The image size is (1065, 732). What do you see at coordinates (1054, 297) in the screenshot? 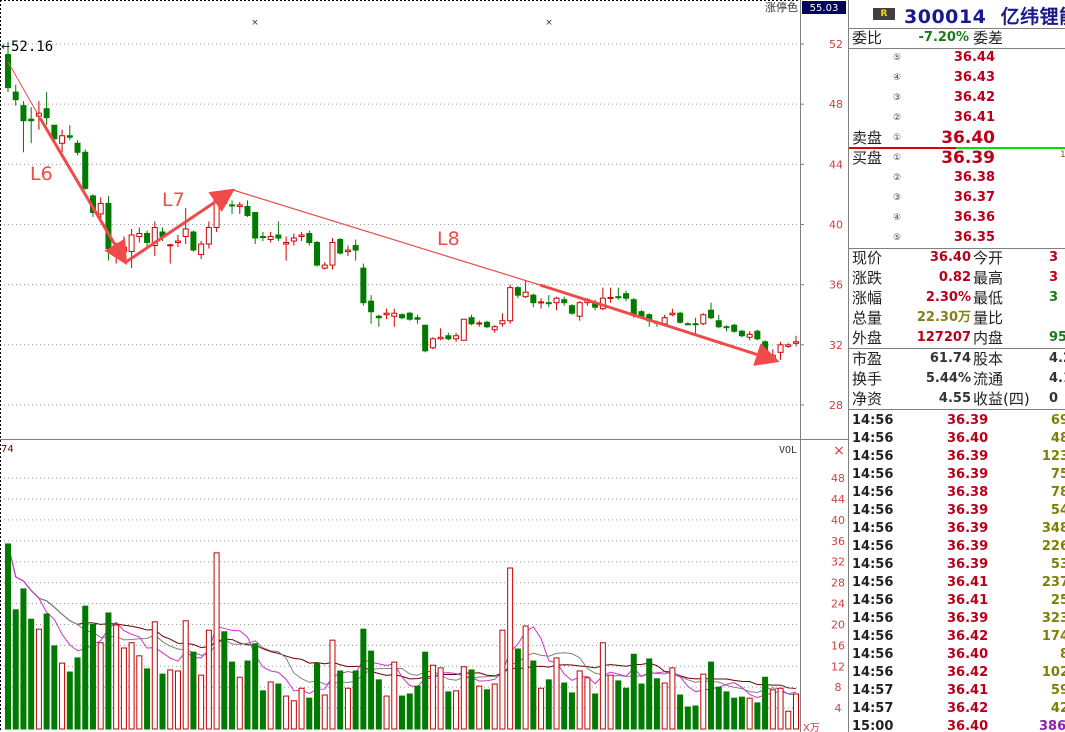
I see `quote-value-2: 3` at bounding box center [1054, 297].